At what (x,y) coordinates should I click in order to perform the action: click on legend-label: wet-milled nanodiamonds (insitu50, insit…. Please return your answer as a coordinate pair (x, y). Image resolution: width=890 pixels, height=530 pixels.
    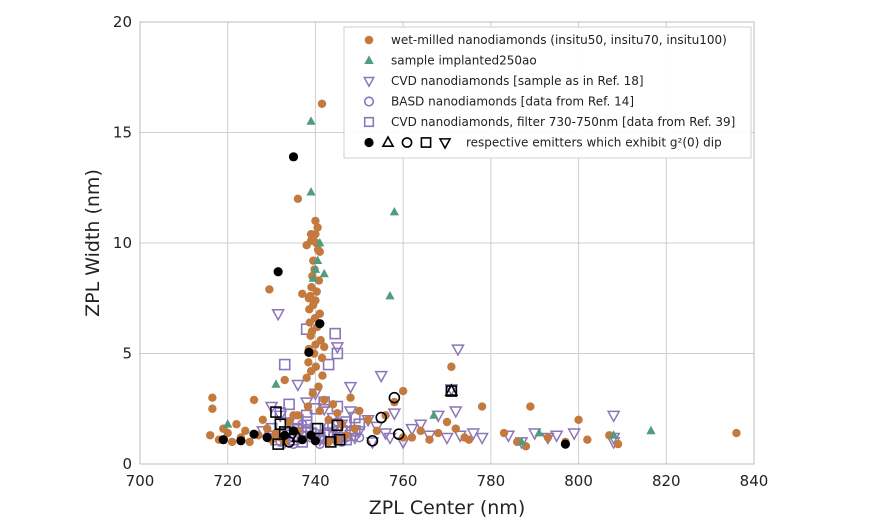
    Looking at the image, I should click on (559, 40).